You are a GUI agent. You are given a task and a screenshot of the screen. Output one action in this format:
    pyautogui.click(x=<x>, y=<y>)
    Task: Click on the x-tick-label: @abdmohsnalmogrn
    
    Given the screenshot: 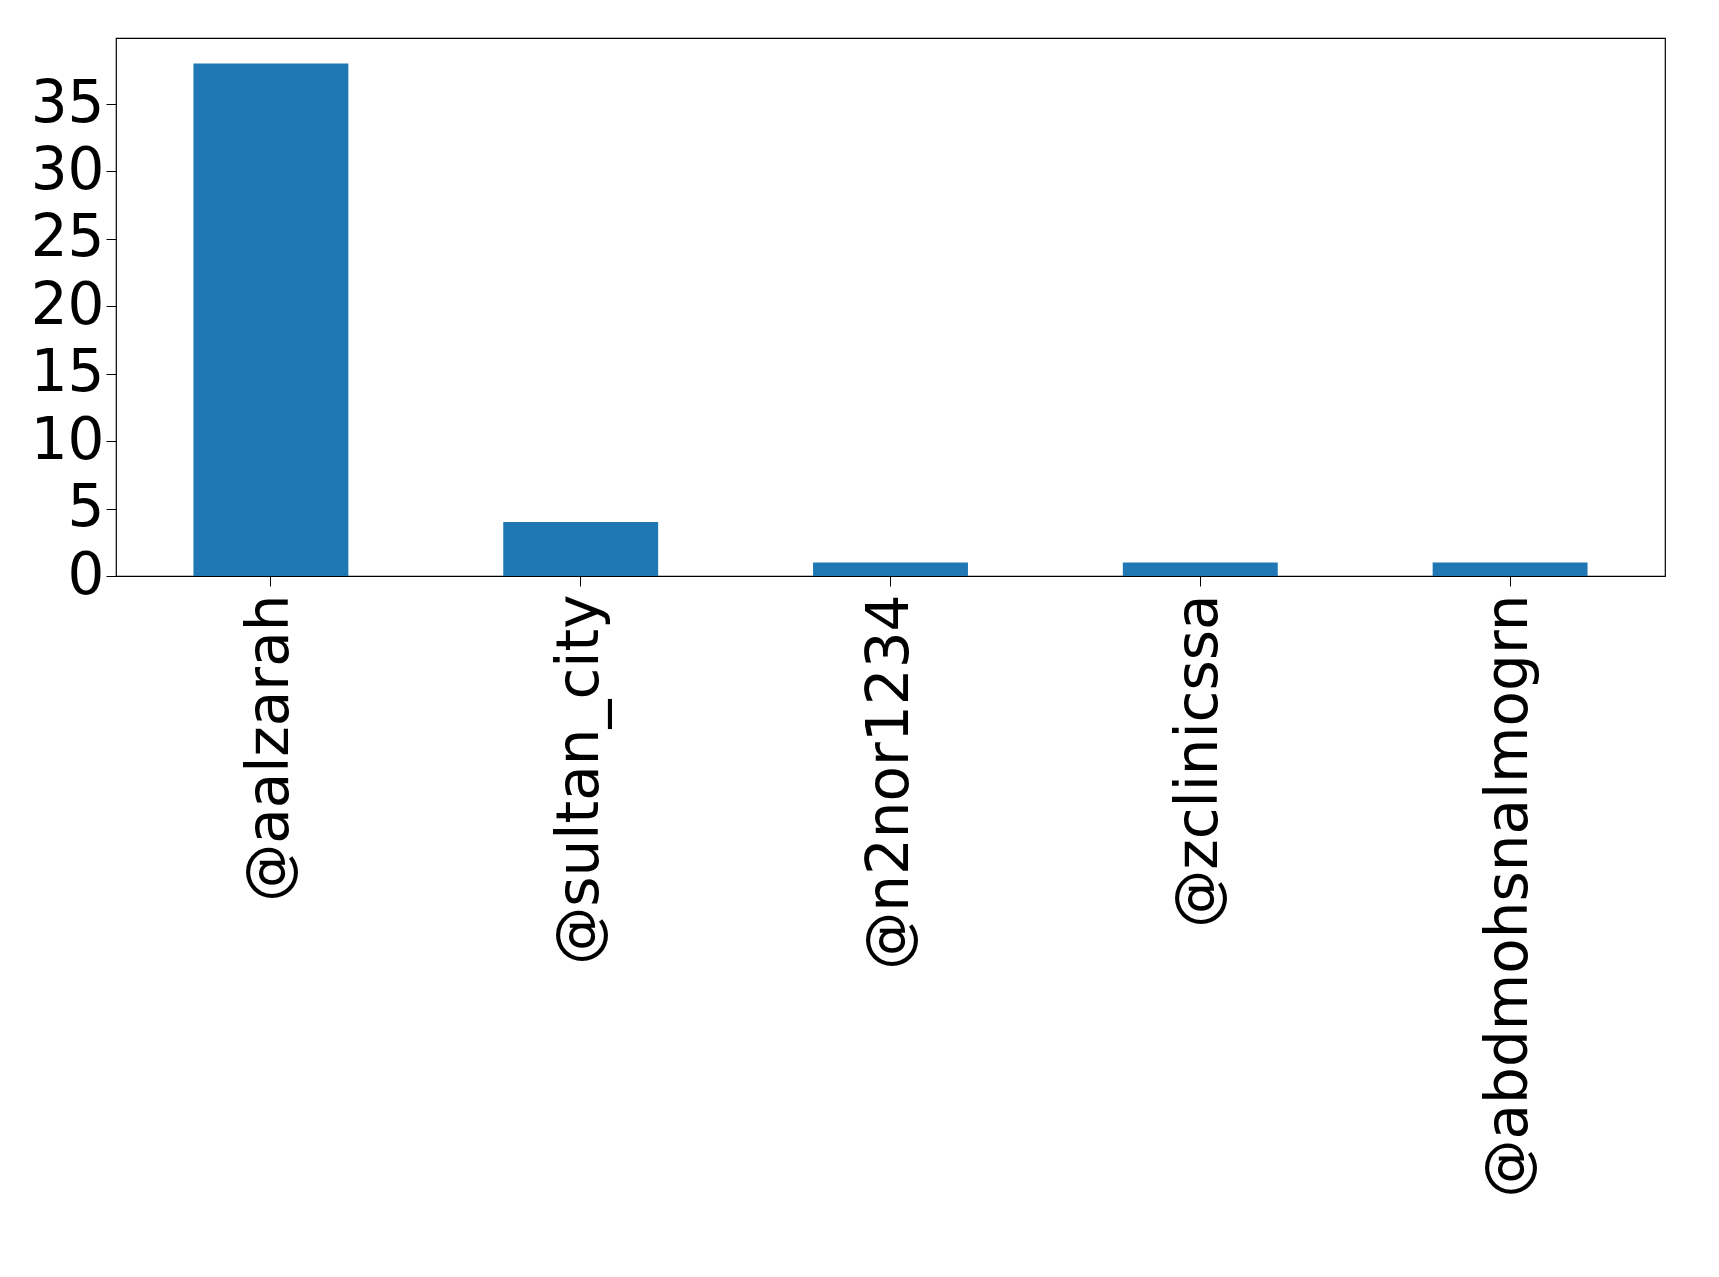 What is the action you would take?
    pyautogui.click(x=1507, y=896)
    